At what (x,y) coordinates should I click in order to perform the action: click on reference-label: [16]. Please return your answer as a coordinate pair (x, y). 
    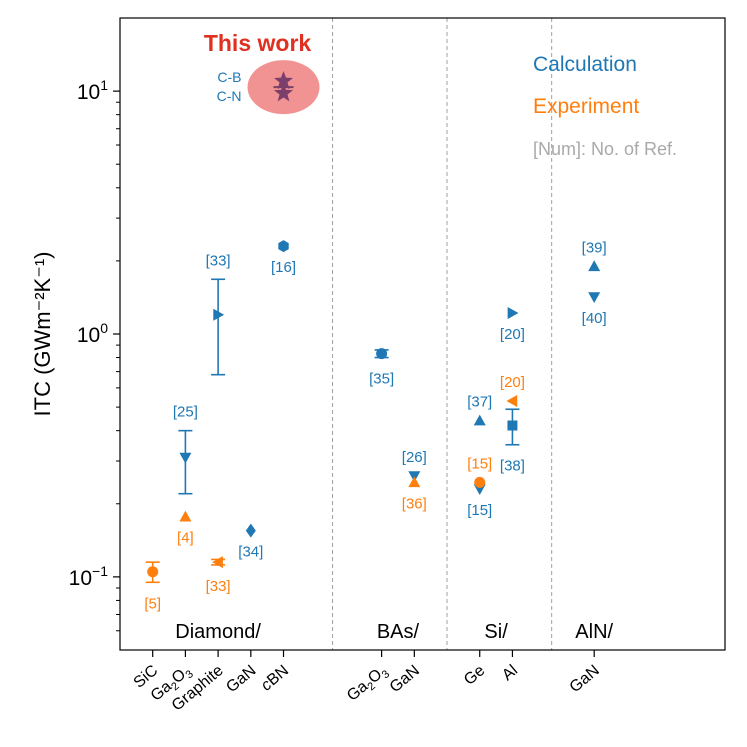
    Looking at the image, I should click on (283, 267).